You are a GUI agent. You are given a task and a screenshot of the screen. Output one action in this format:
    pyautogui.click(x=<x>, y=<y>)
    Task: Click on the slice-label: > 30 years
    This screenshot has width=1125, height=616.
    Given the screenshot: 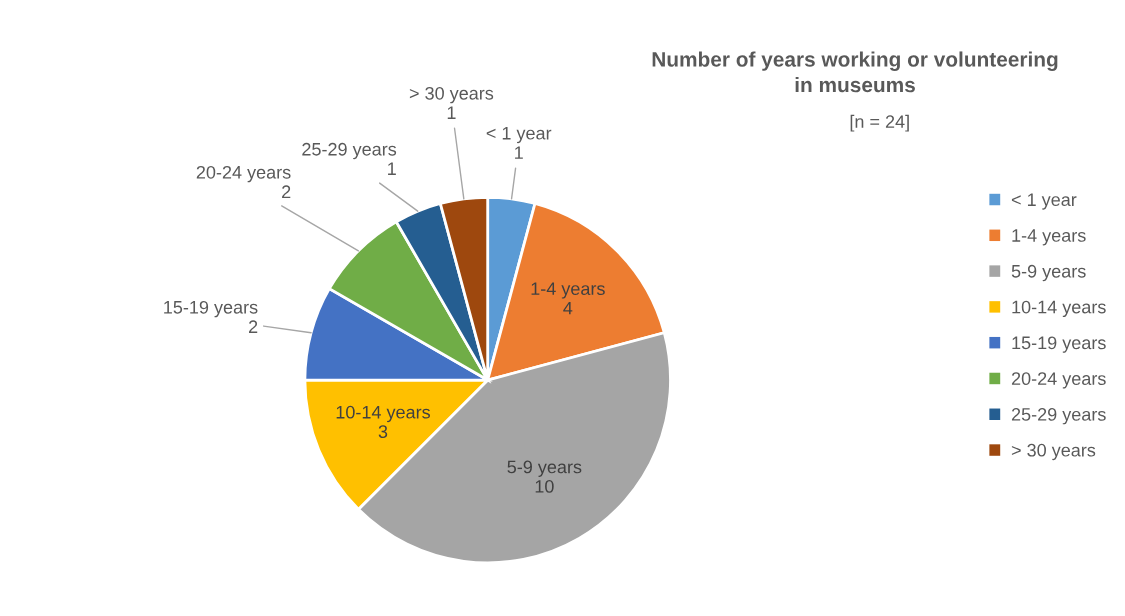 What is the action you would take?
    pyautogui.click(x=451, y=95)
    